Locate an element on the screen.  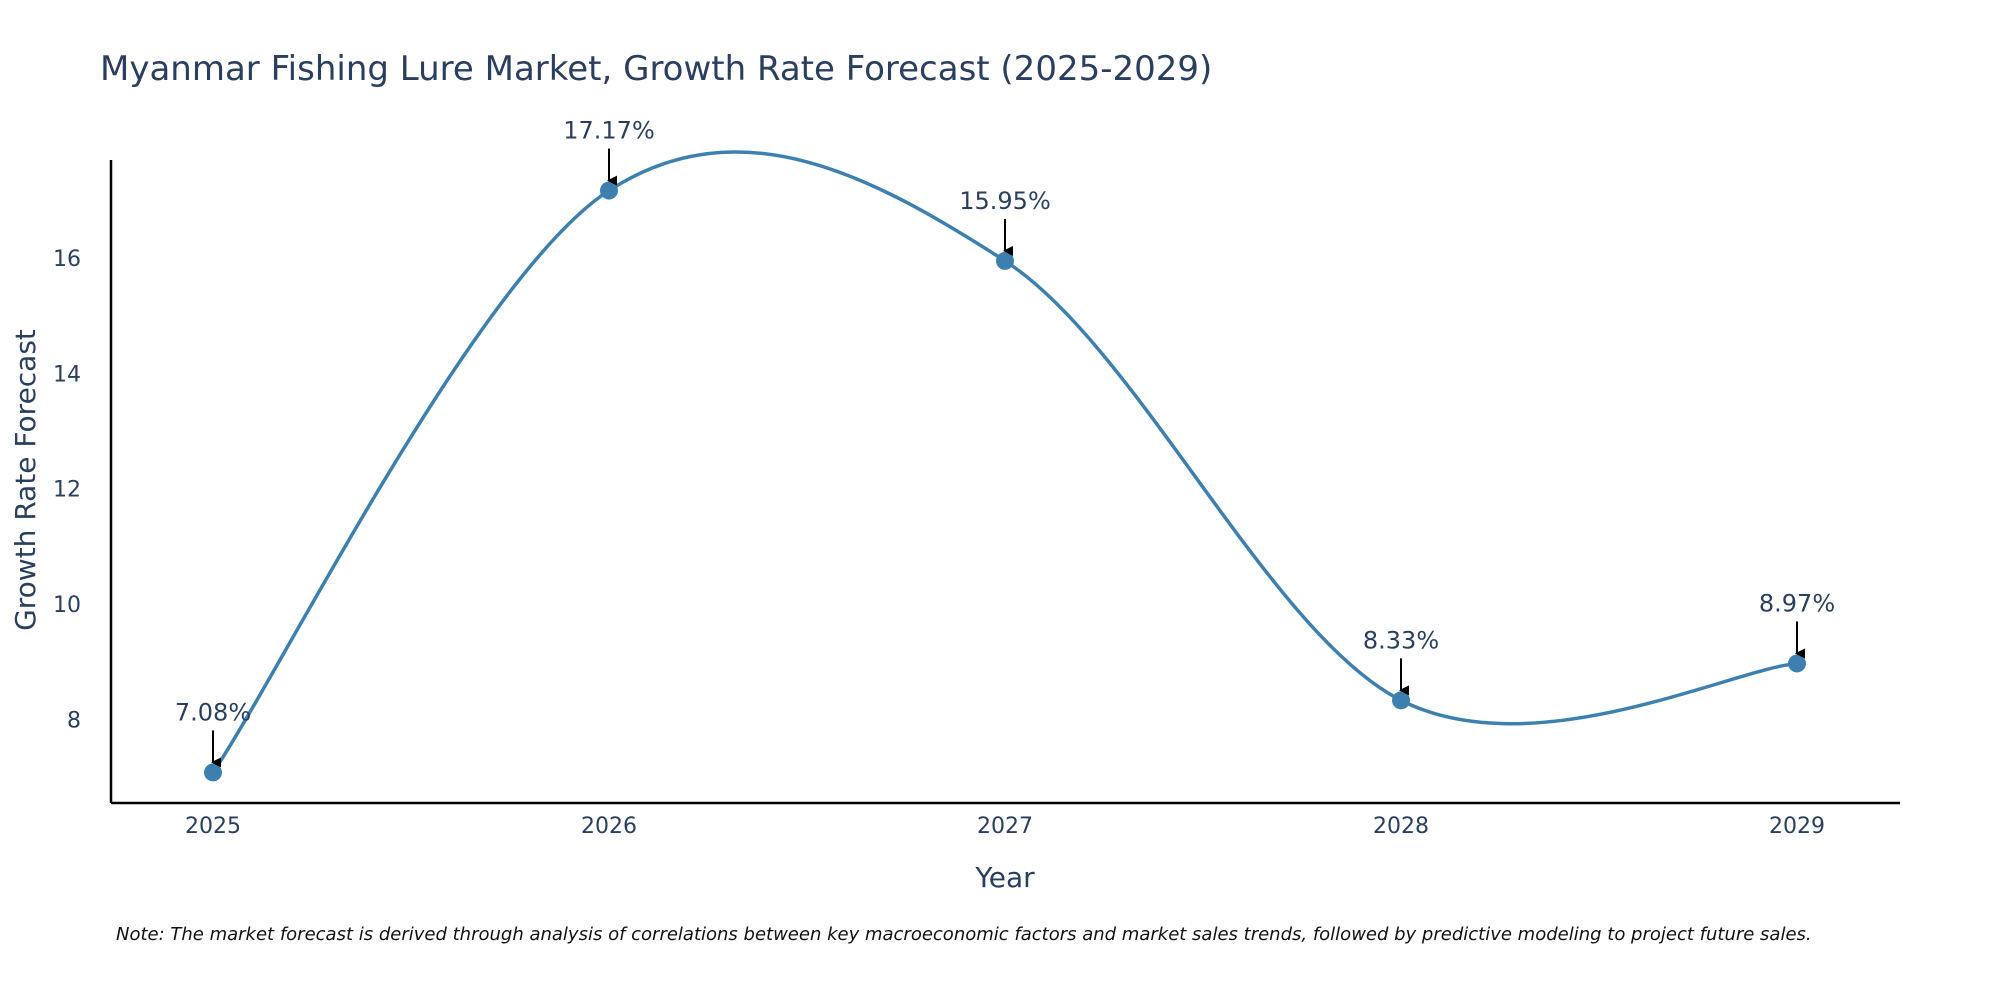
x-tick-label: 2027 is located at coordinates (1005, 826).